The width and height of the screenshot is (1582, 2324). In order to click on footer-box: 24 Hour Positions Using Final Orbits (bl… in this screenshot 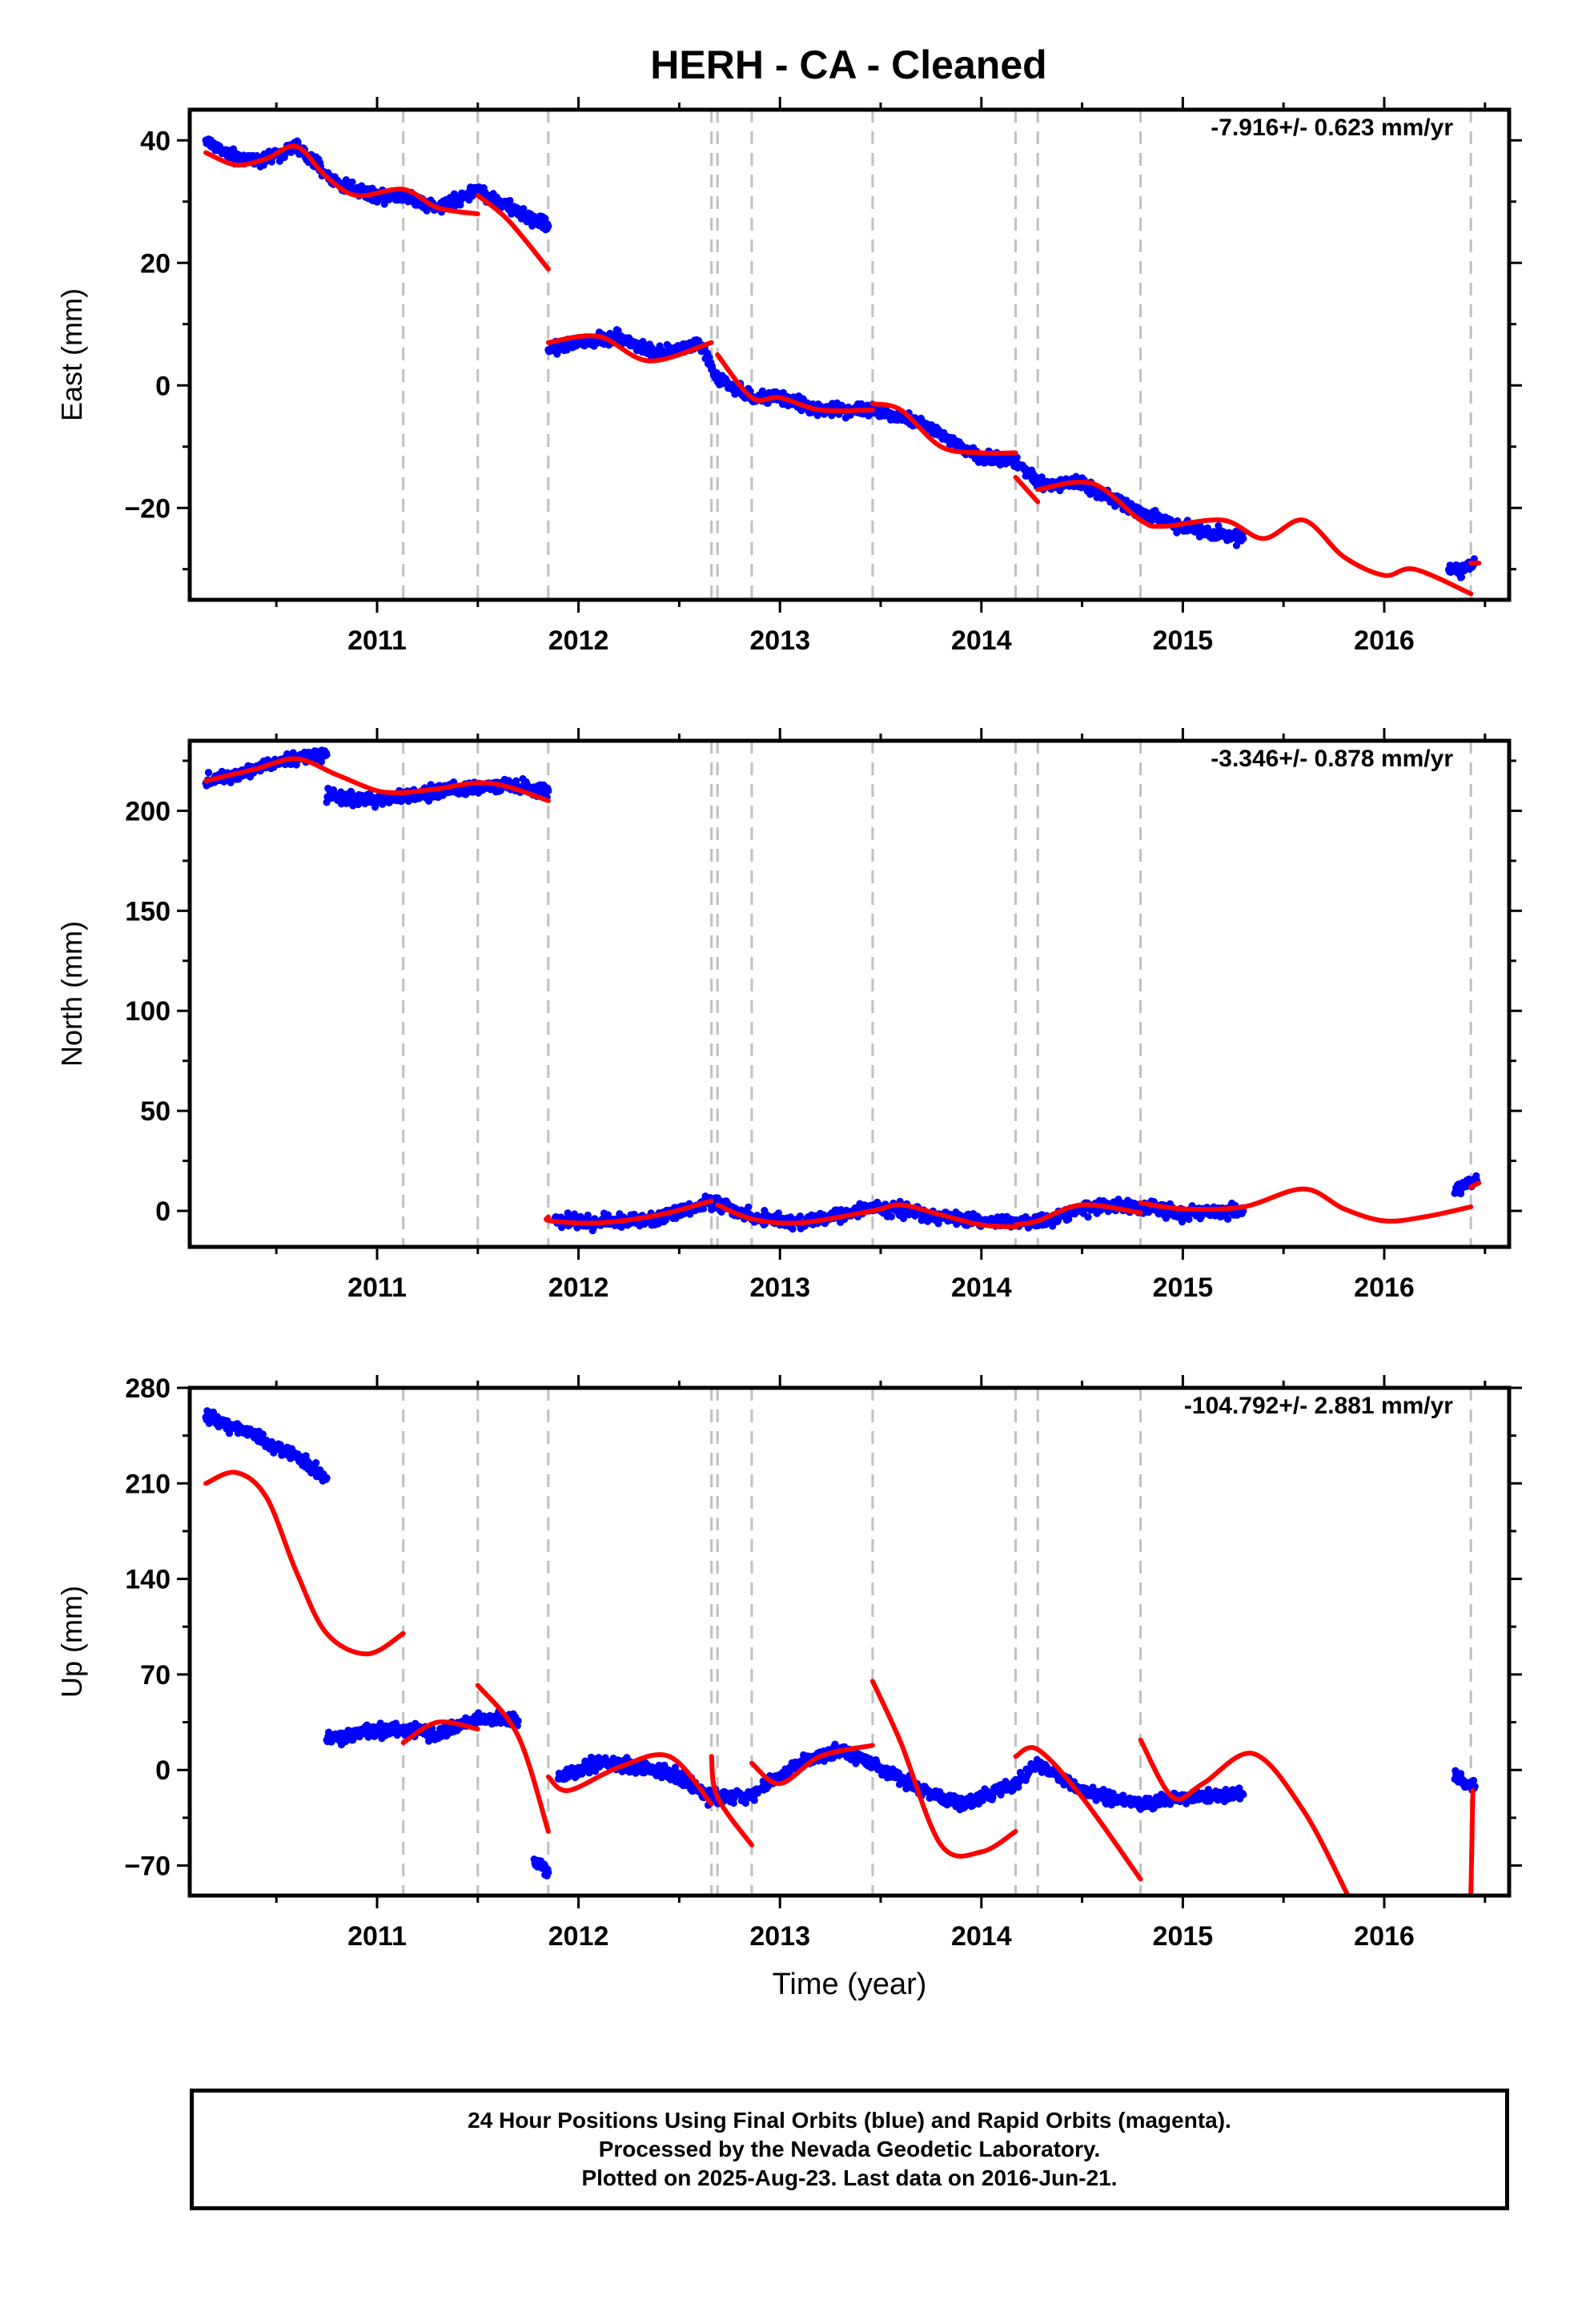, I will do `click(849, 2150)`.